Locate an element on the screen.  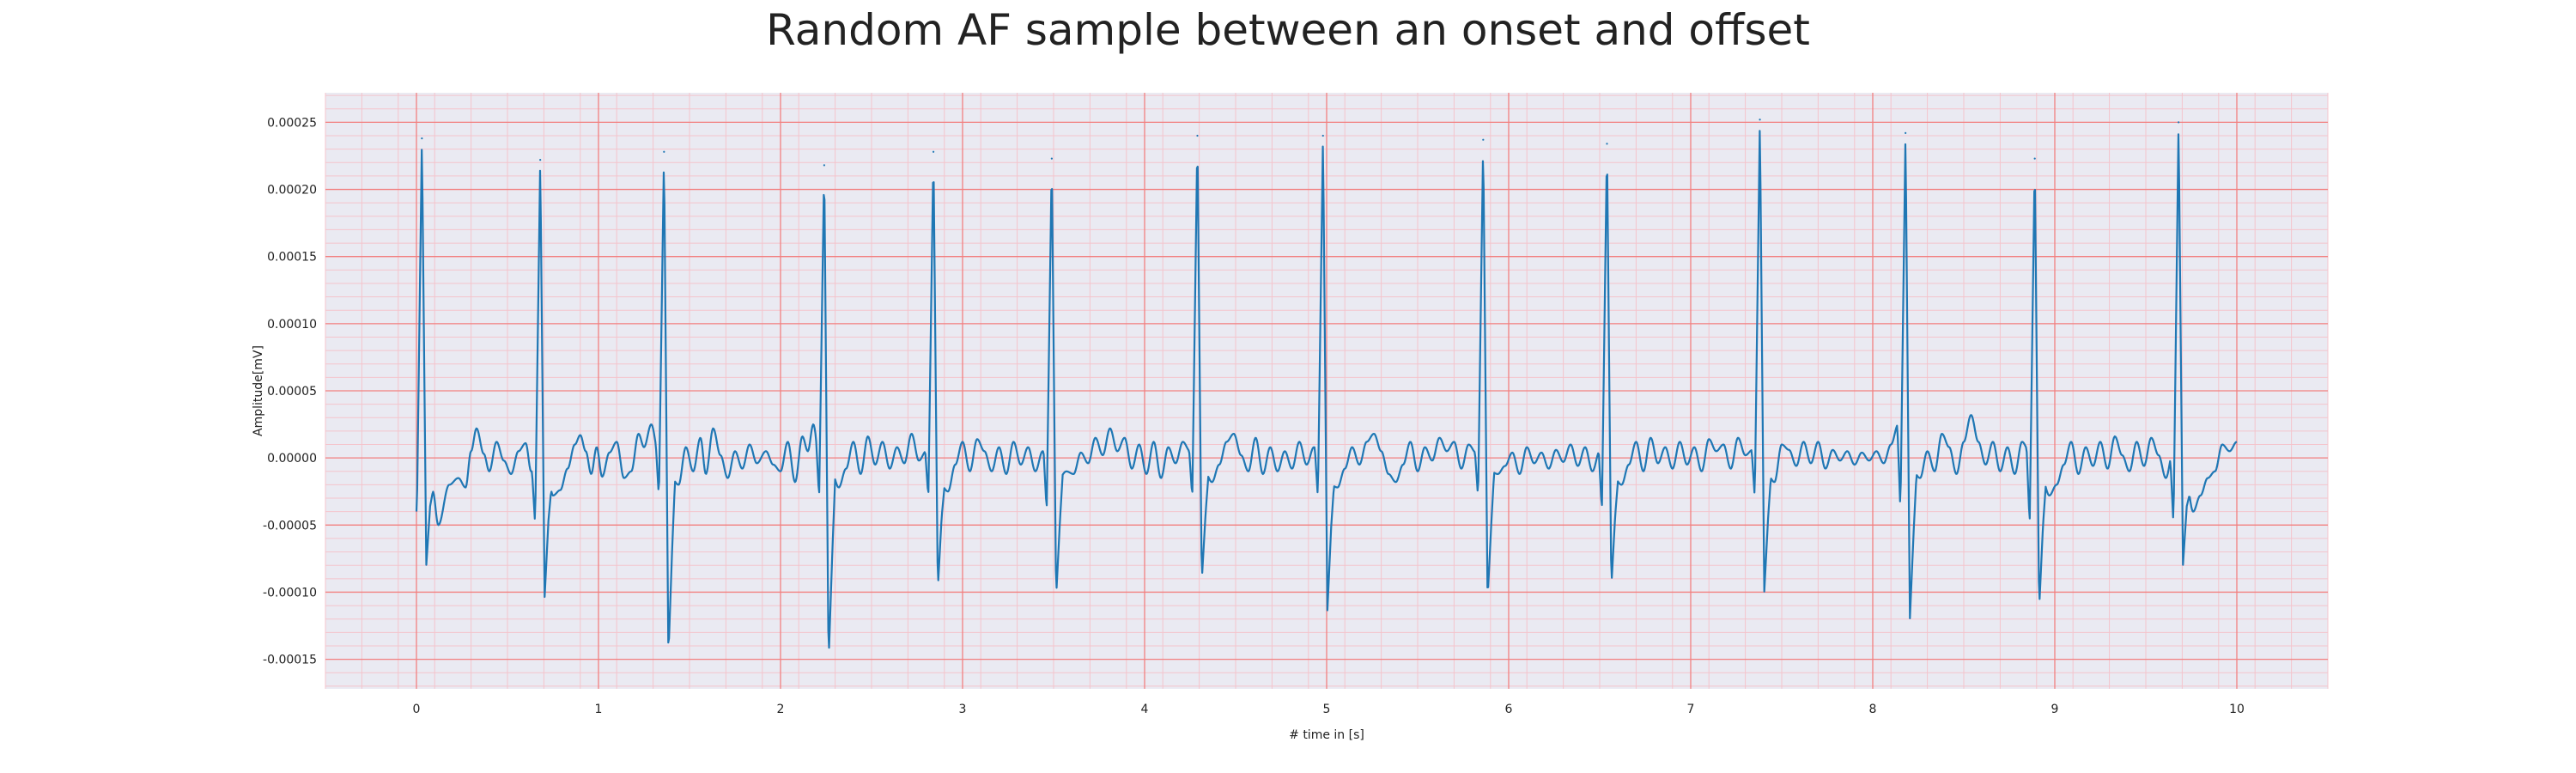
x-tick-label: 6 is located at coordinates (1509, 709).